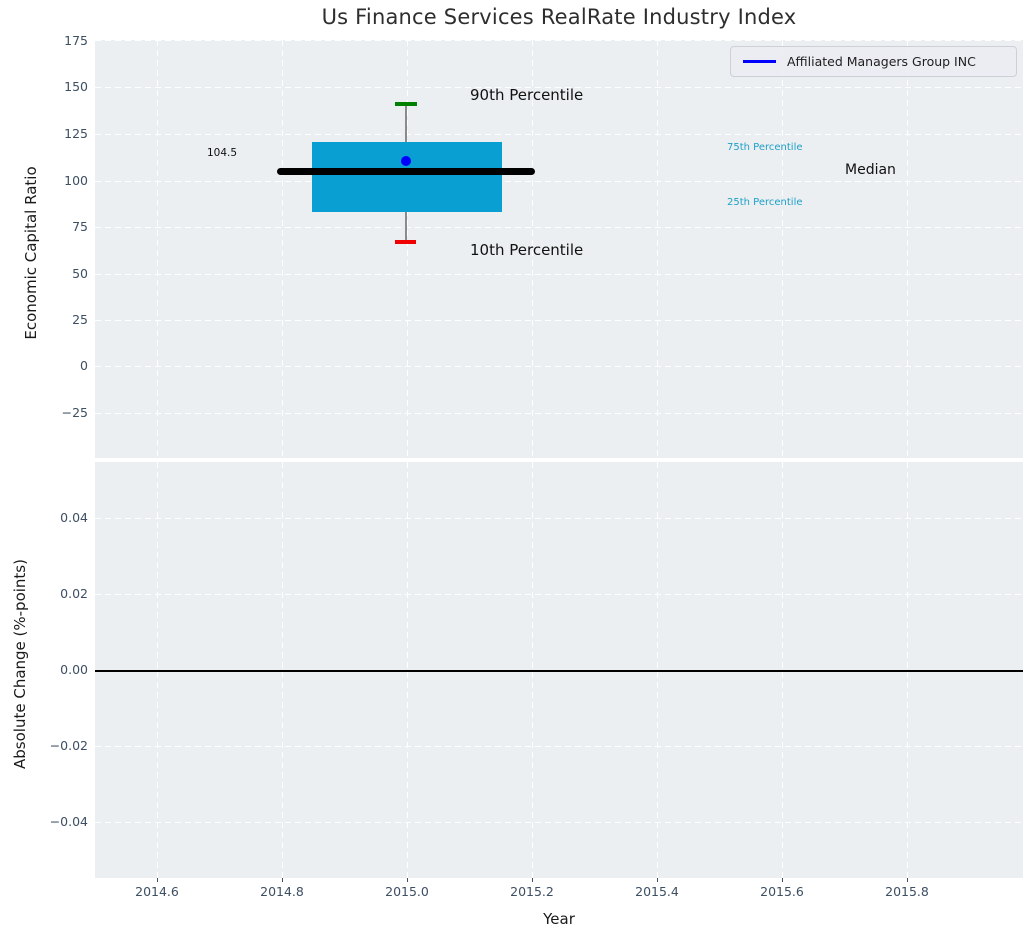  What do you see at coordinates (68, 745) in the screenshot?
I see `y-tick-label: −0.02` at bounding box center [68, 745].